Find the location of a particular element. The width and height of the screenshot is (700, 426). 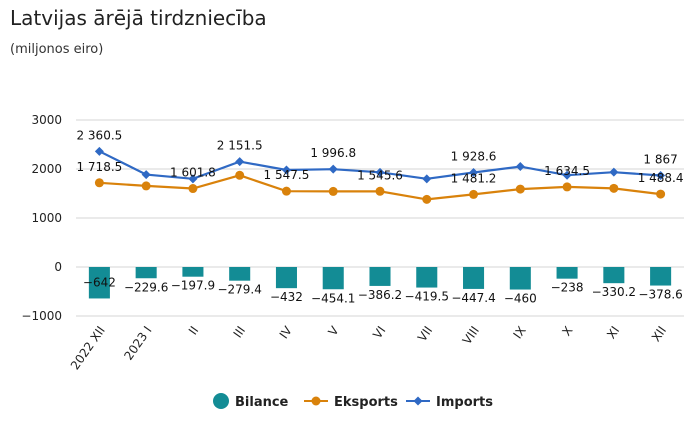

x-tick-label: VIII is located at coordinates (471, 335).